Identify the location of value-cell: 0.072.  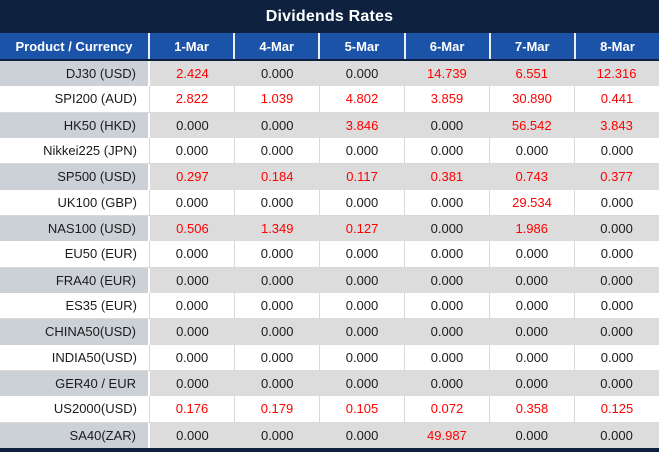
(447, 409).